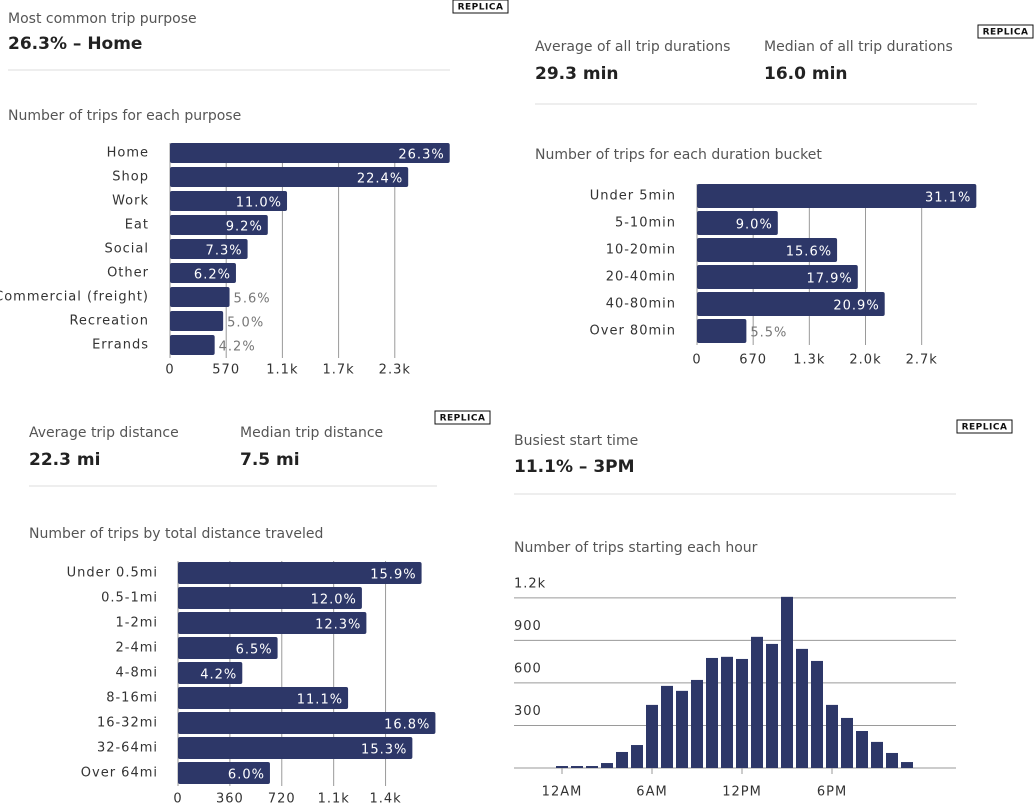 This screenshot has width=1034, height=806. Describe the element at coordinates (254, 650) in the screenshot. I see `percent-label: 6.5%` at that location.